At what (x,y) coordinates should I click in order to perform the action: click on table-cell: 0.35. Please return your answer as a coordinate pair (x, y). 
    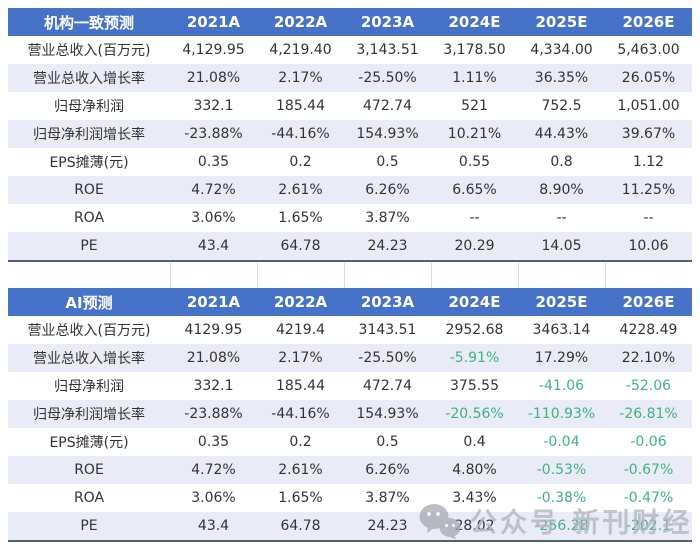
    Looking at the image, I should click on (213, 442).